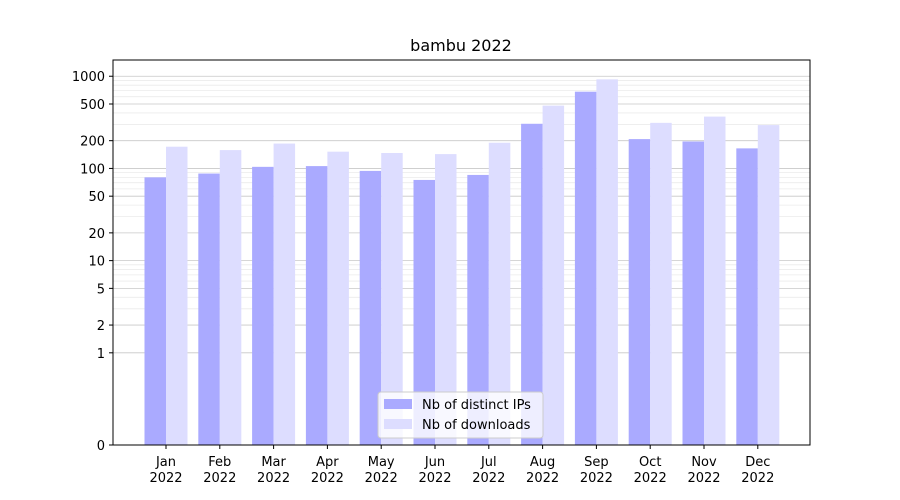 The image size is (900, 500). I want to click on legend: Nb of distinct IPs Nb of downloads, so click(460, 415).